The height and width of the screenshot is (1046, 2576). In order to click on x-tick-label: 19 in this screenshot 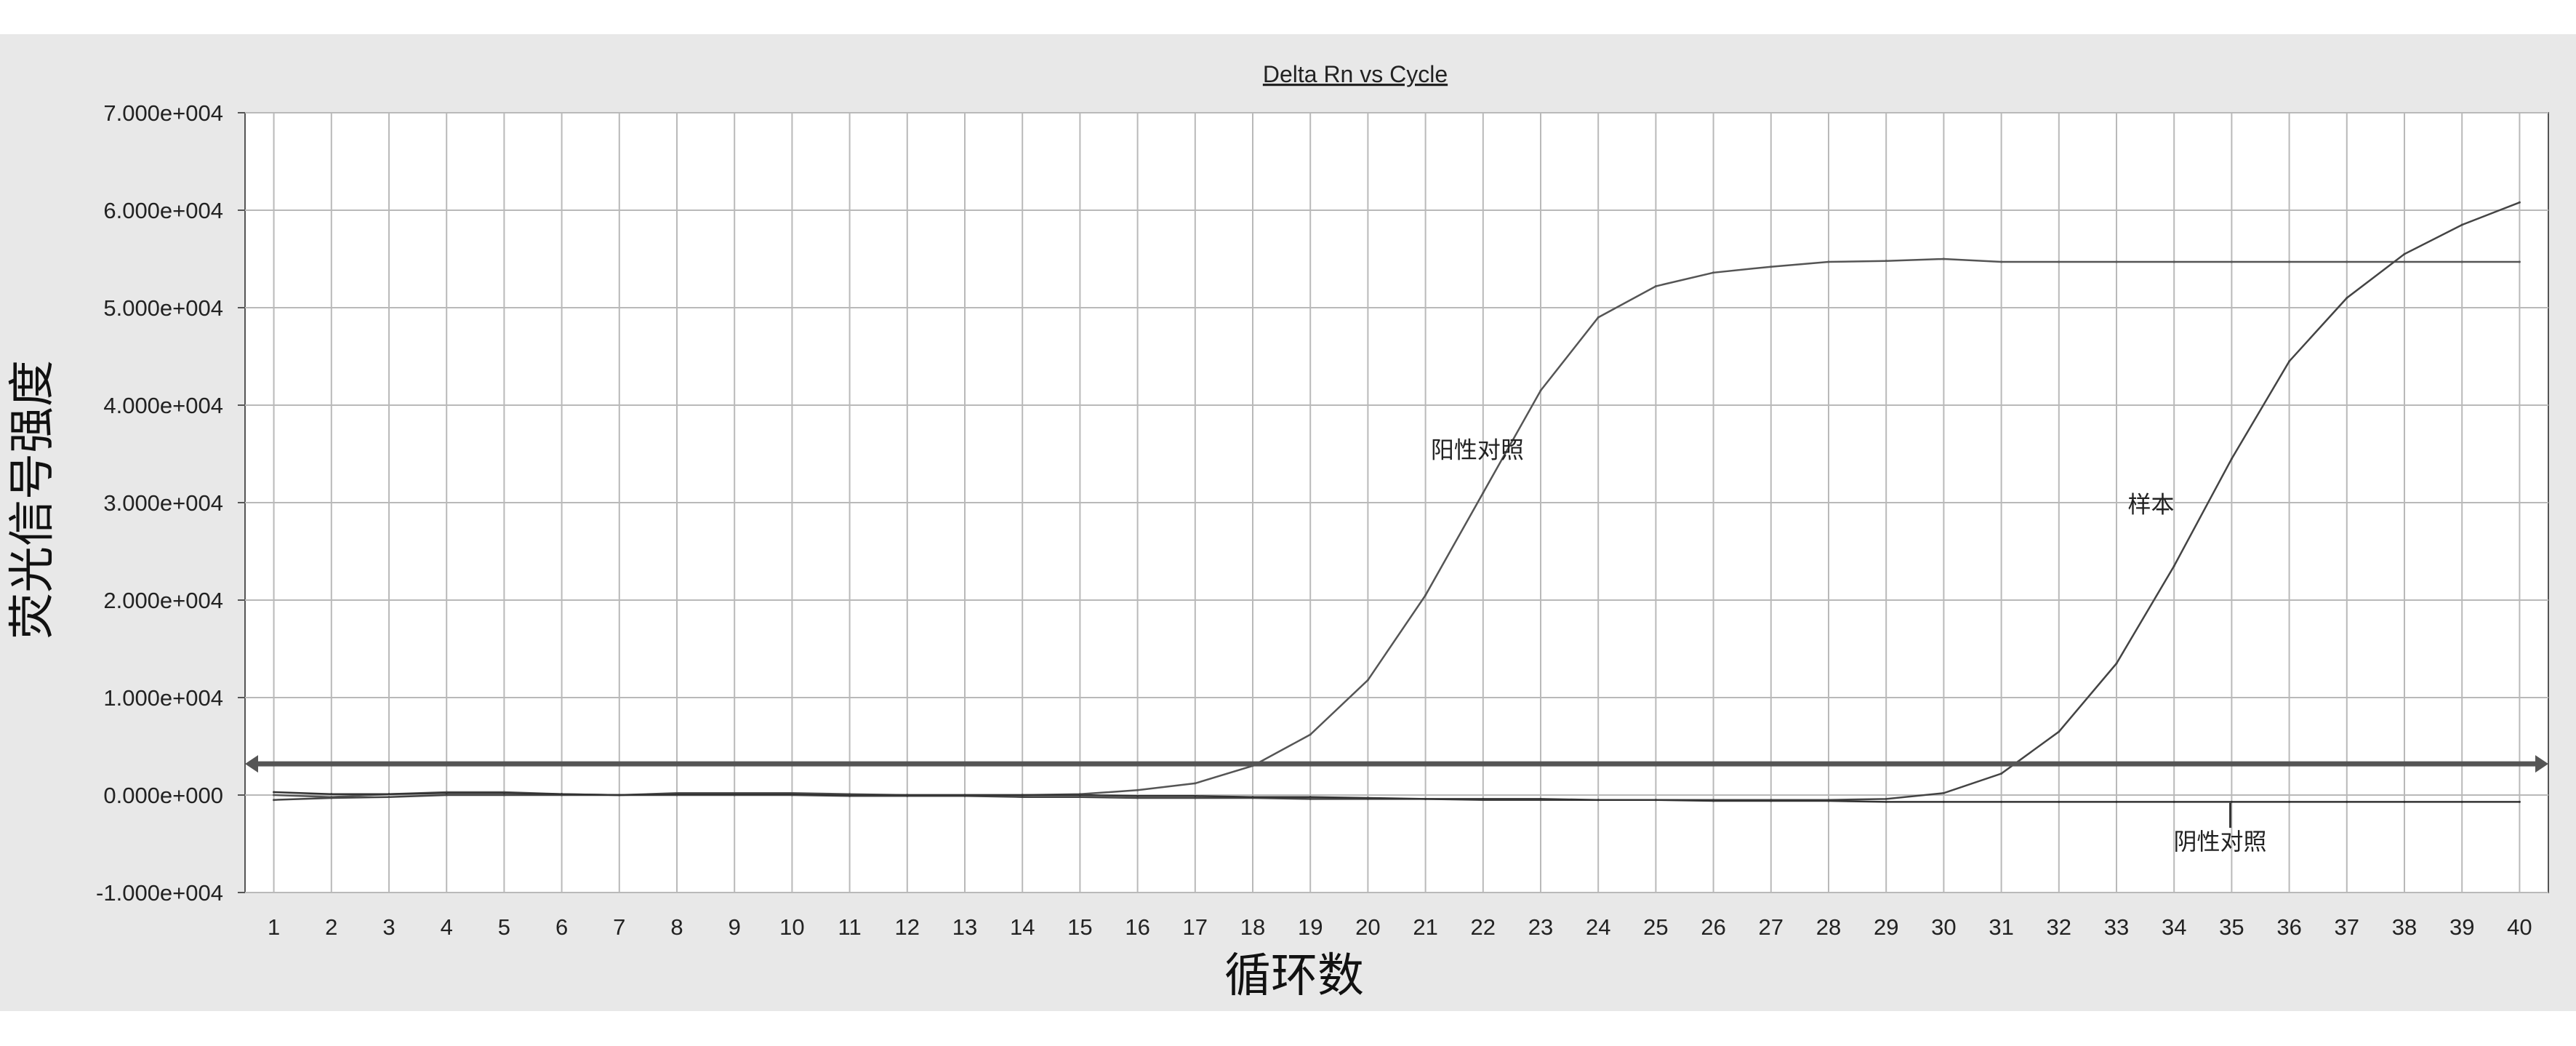, I will do `click(1310, 927)`.